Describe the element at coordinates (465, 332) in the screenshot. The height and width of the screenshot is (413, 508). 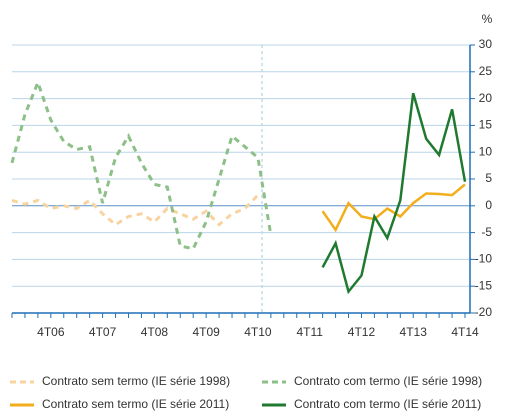
I see `x-tick-label: 4T14` at that location.